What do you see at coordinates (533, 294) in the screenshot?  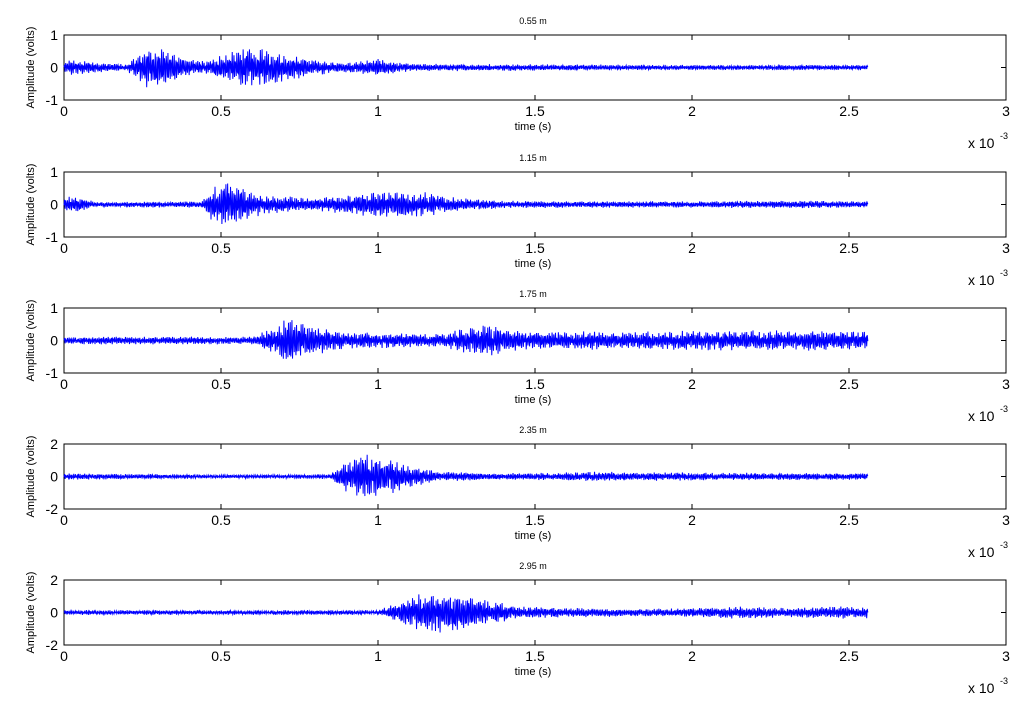 I see `subplot-title: 1.75 m` at bounding box center [533, 294].